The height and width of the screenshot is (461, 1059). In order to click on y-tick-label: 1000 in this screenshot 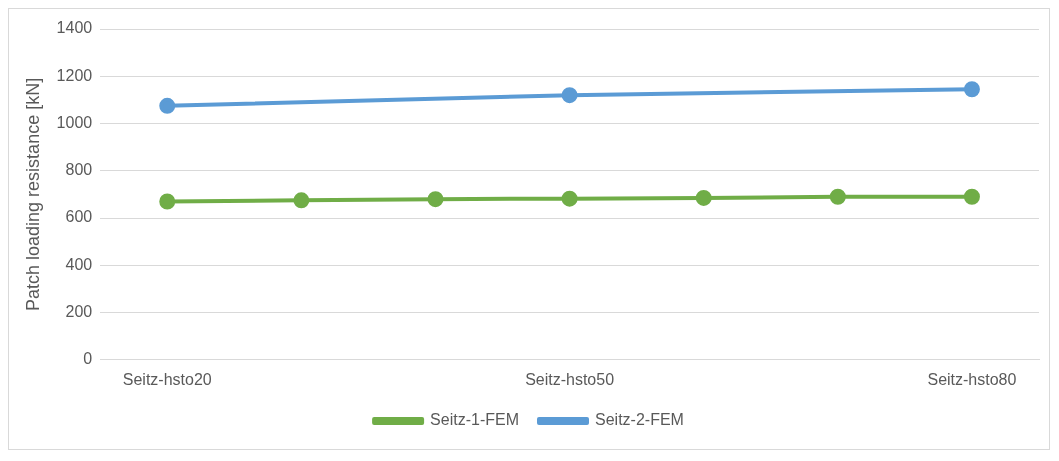, I will do `click(74, 122)`.